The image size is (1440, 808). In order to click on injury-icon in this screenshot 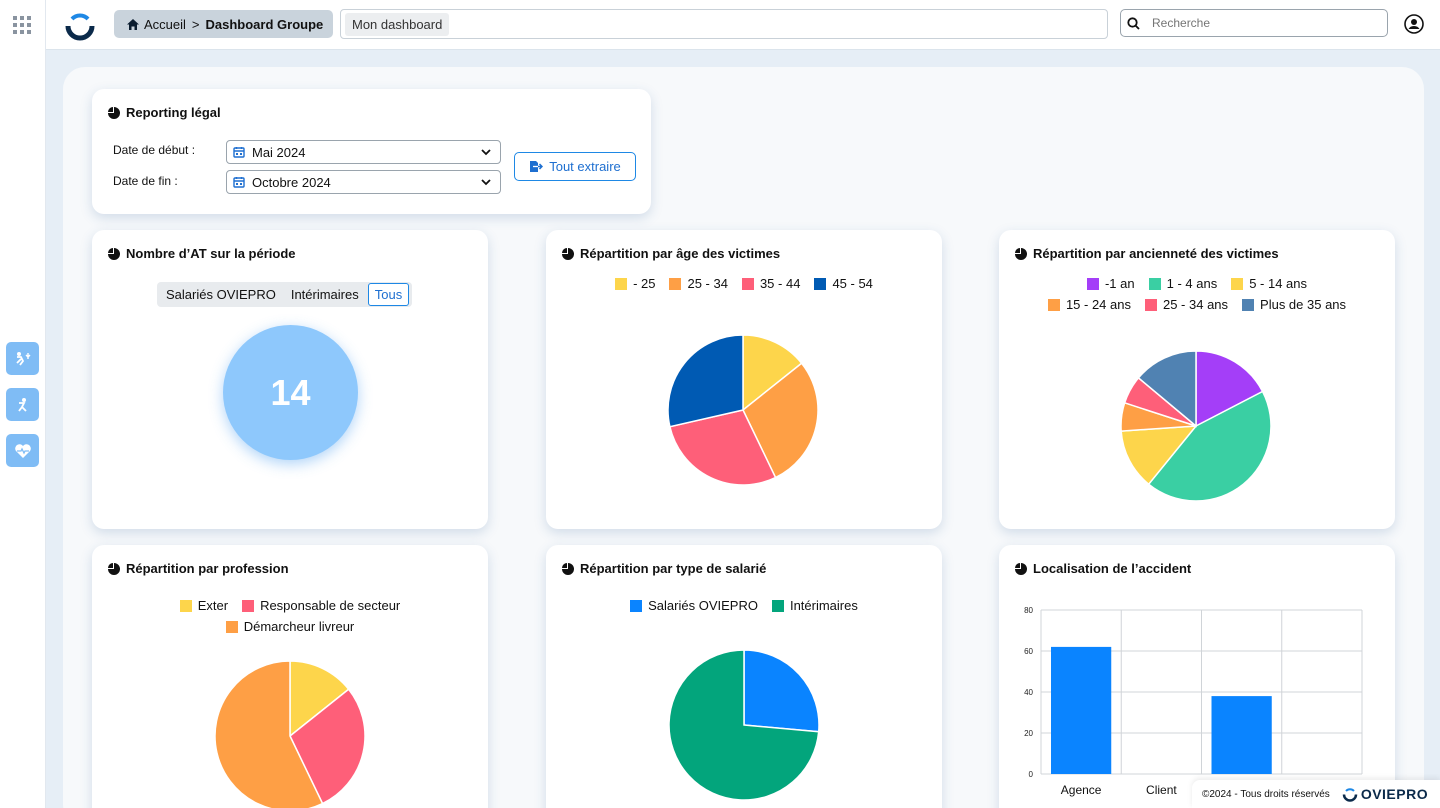, I will do `click(22, 358)`.